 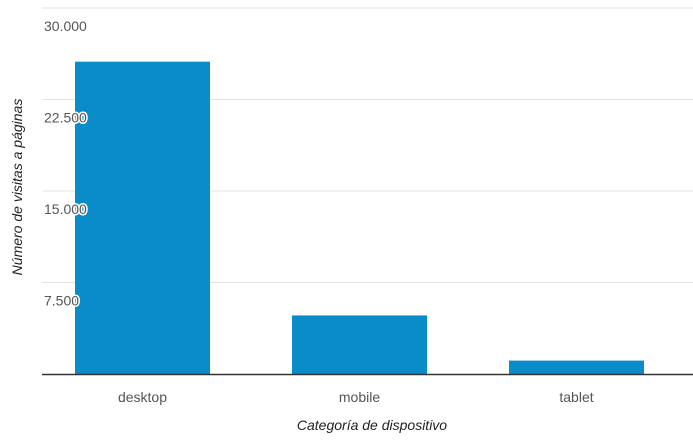 What do you see at coordinates (359, 397) in the screenshot?
I see `x-tick-label: mobile` at bounding box center [359, 397].